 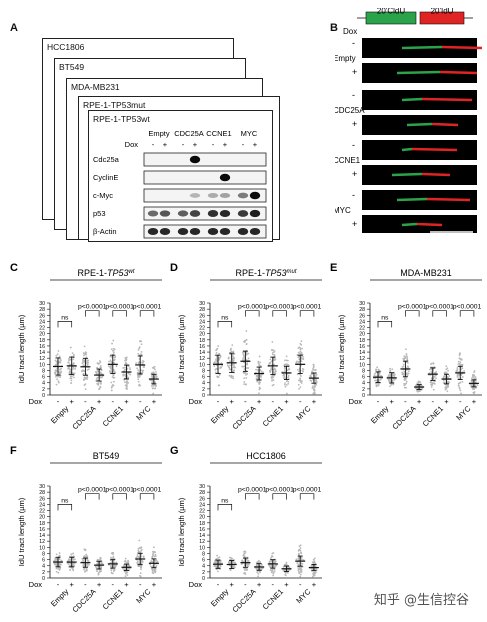 What do you see at coordinates (202, 310) in the screenshot?
I see `y-tick-label: 28` at bounding box center [202, 310].